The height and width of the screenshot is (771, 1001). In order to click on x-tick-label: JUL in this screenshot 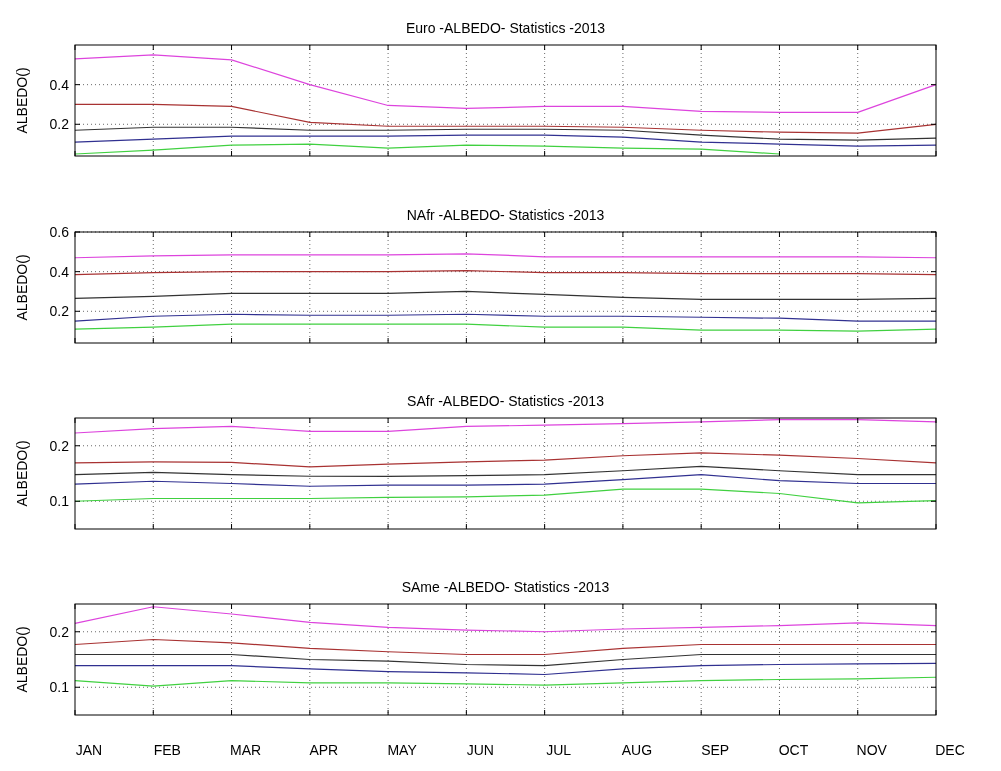, I will do `click(559, 750)`.